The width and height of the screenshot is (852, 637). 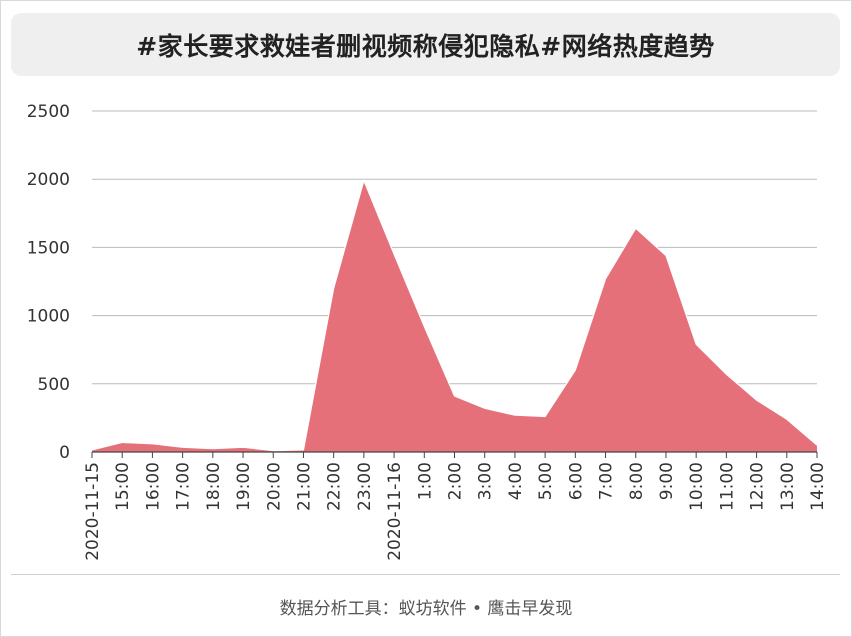 I want to click on x-tick-label: 23:00, so click(x=365, y=486).